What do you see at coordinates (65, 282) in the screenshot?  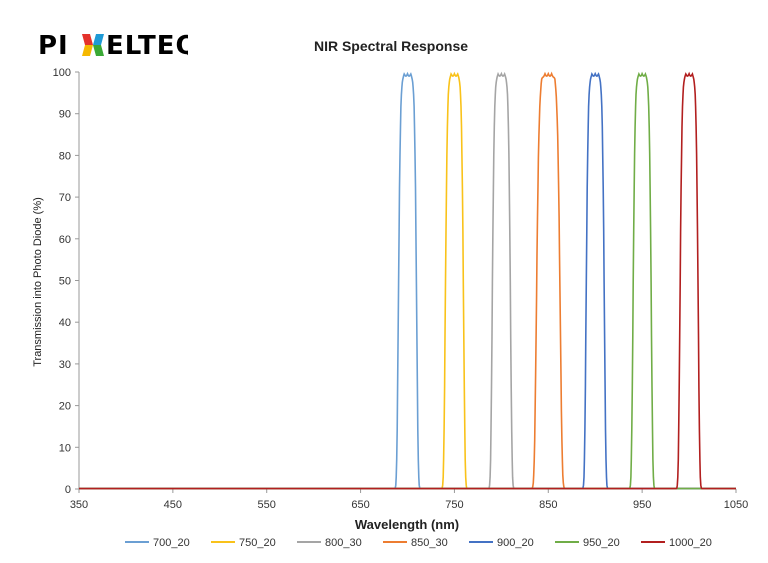 I see `y-tick-label: 50` at bounding box center [65, 282].